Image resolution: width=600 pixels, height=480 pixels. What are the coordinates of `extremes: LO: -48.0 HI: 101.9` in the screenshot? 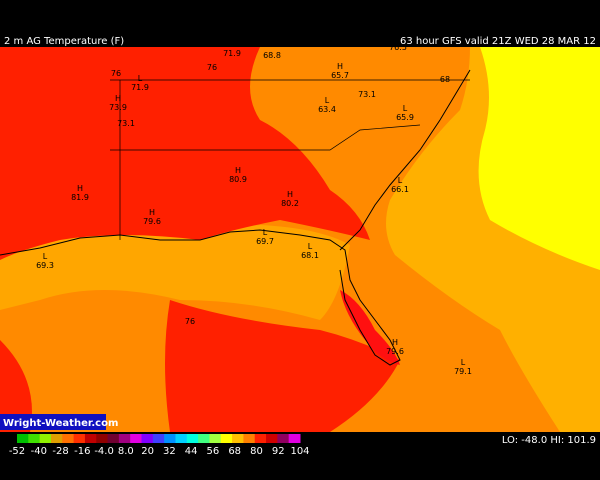 It's located at (549, 440).